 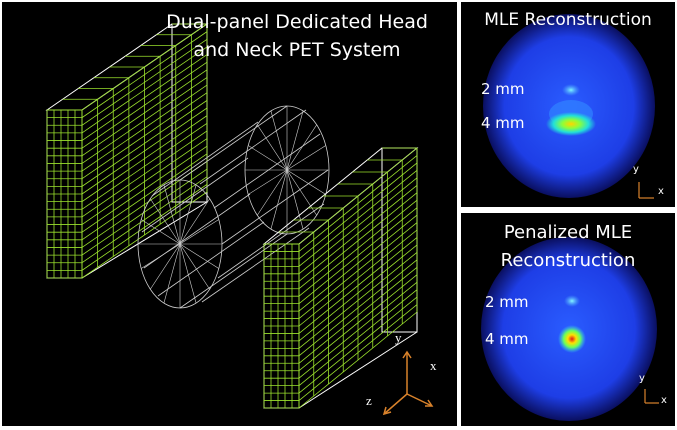 I want to click on system-title-line1: Dual-panel Dedicated Head, so click(x=297, y=22).